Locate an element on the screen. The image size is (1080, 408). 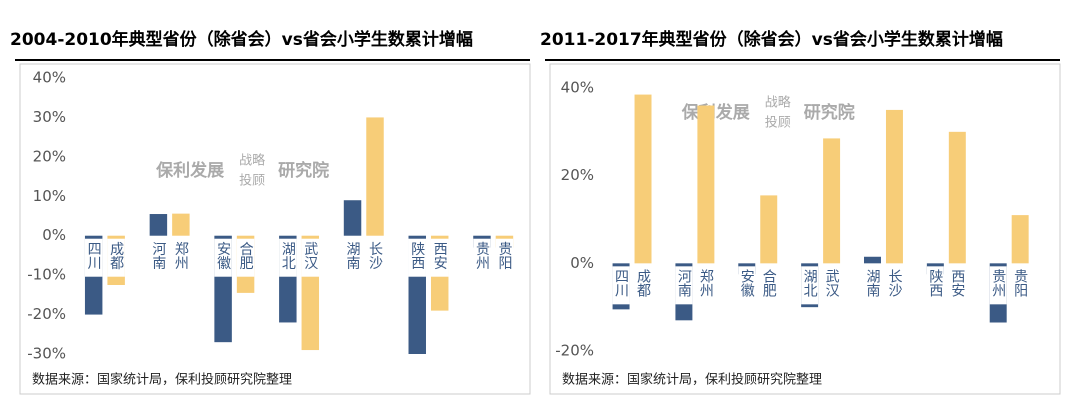
y-tick-label: 10% is located at coordinates (49, 196).